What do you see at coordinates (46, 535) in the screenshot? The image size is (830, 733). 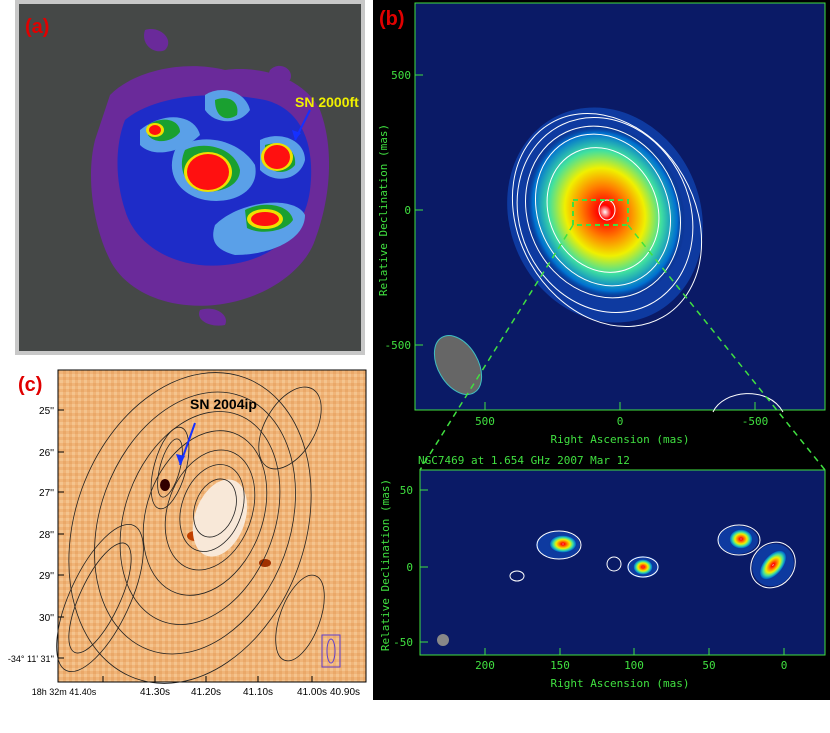 I see `c-ytick-4: 28''` at bounding box center [46, 535].